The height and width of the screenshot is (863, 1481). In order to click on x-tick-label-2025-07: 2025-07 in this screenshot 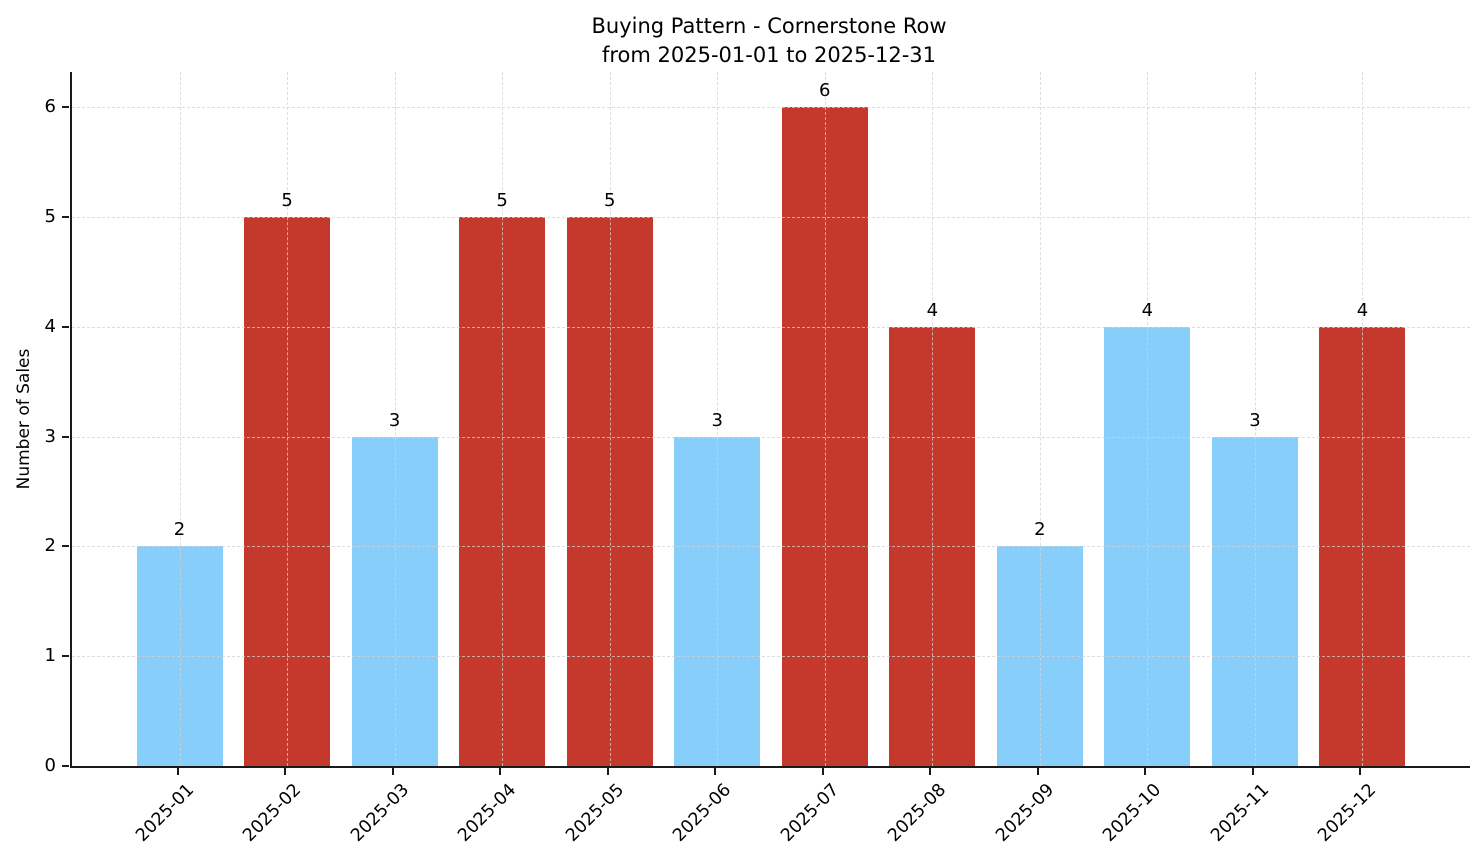, I will do `click(810, 813)`.